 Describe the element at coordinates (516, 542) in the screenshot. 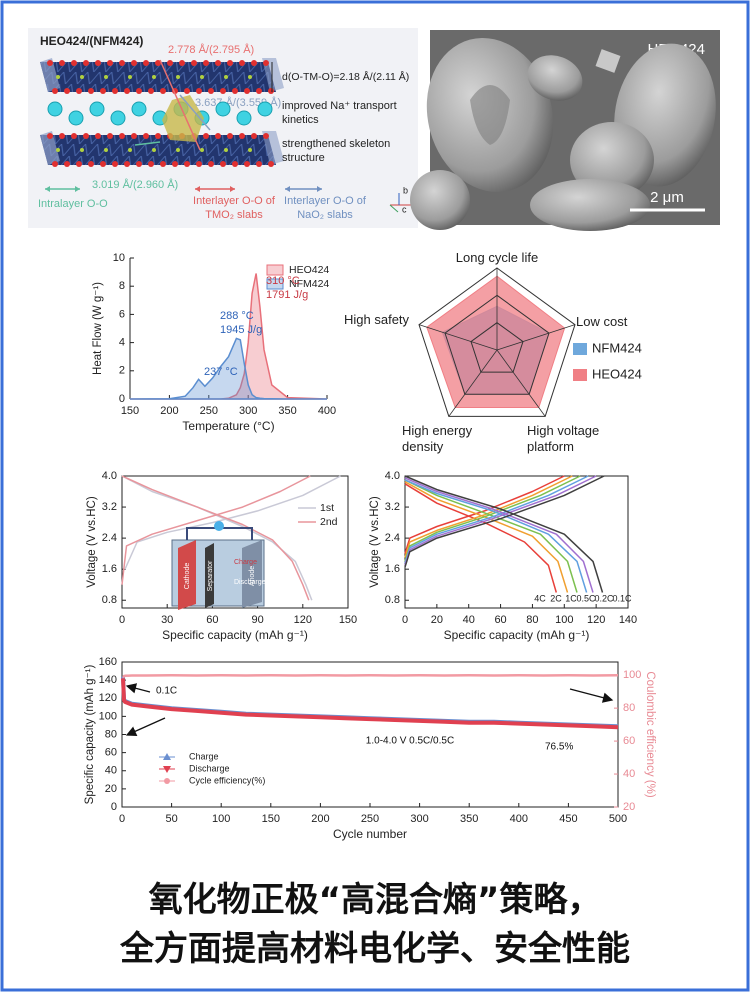

I see `plot-frame` at that location.